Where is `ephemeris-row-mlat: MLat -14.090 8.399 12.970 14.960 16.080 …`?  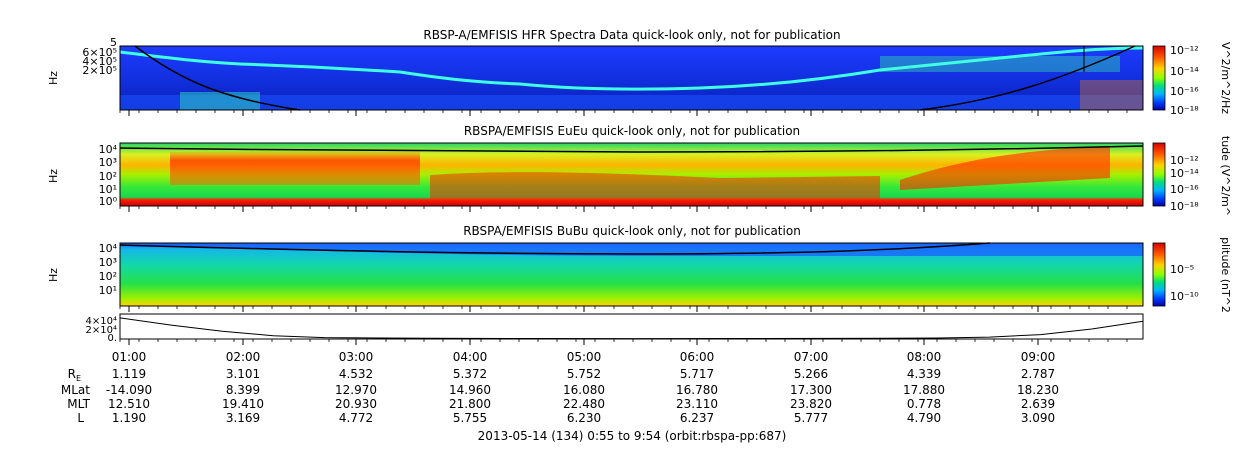 ephemeris-row-mlat: MLat -14.090 8.399 12.970 14.960 16.080 … is located at coordinates (560, 390).